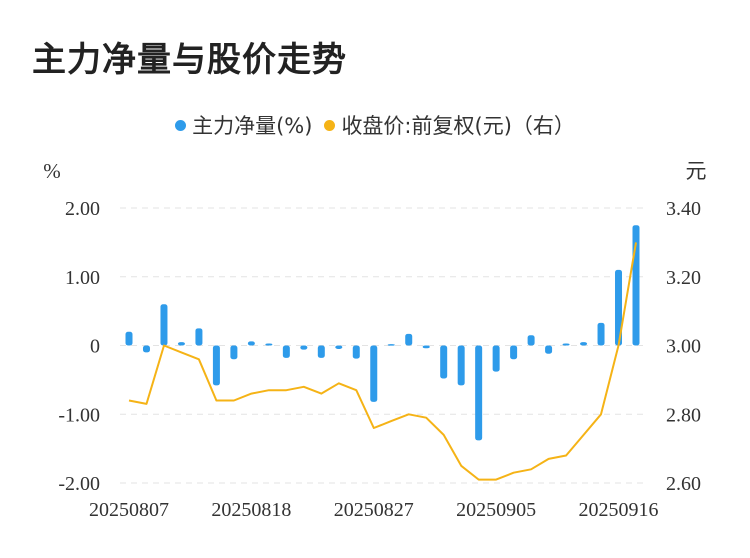 The height and width of the screenshot is (558, 750). What do you see at coordinates (683, 278) in the screenshot?
I see `right-tick-label: 3.20` at bounding box center [683, 278].